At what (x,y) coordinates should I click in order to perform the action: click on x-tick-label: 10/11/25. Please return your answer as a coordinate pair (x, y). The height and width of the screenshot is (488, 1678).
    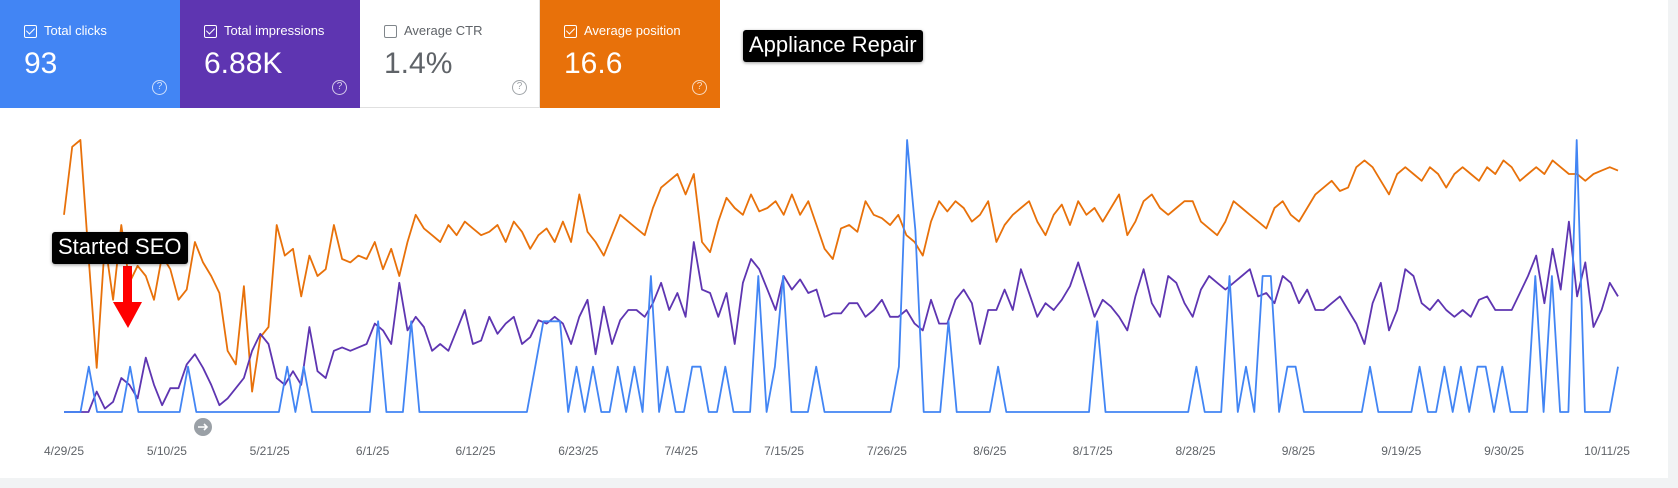
    Looking at the image, I should click on (1607, 451).